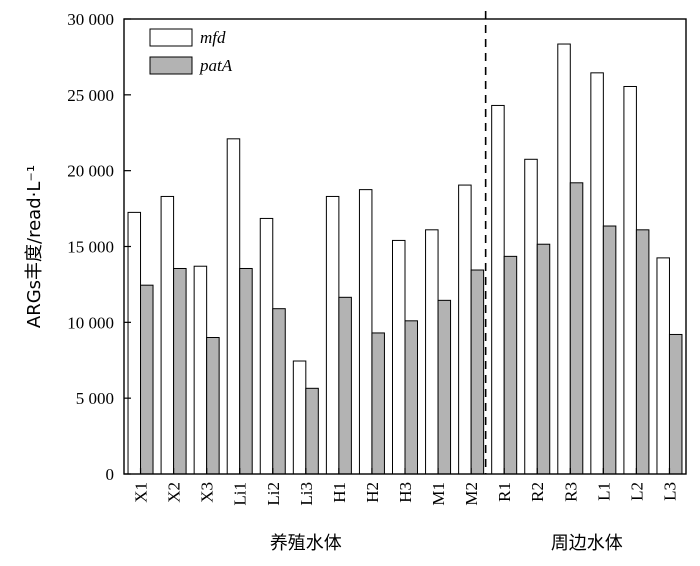  Describe the element at coordinates (510, 365) in the screenshot. I see `bar-patA-R1` at that location.